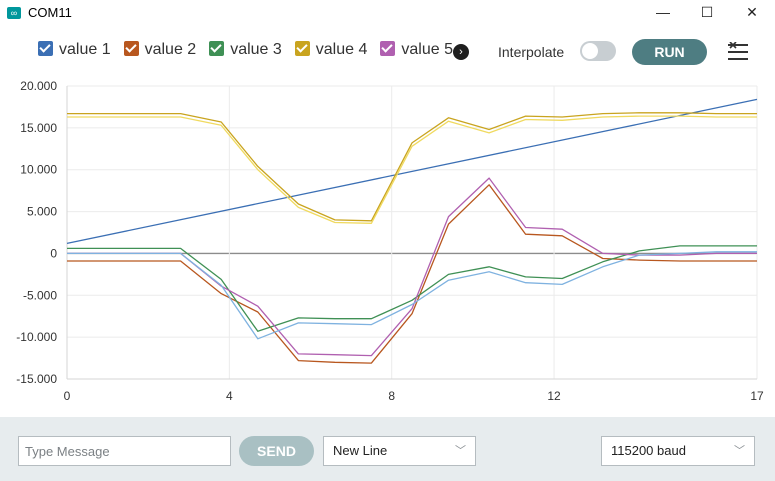  I want to click on legend-scroll-right-icon: ›, so click(461, 52).